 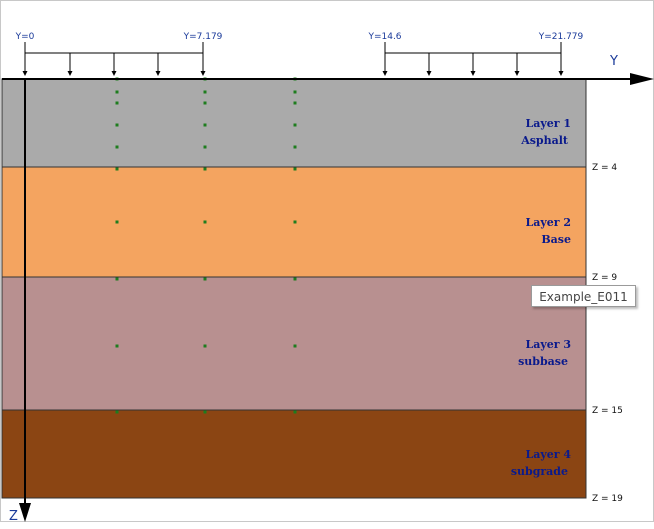 I want to click on load-label-y0: Y=0, so click(x=25, y=37).